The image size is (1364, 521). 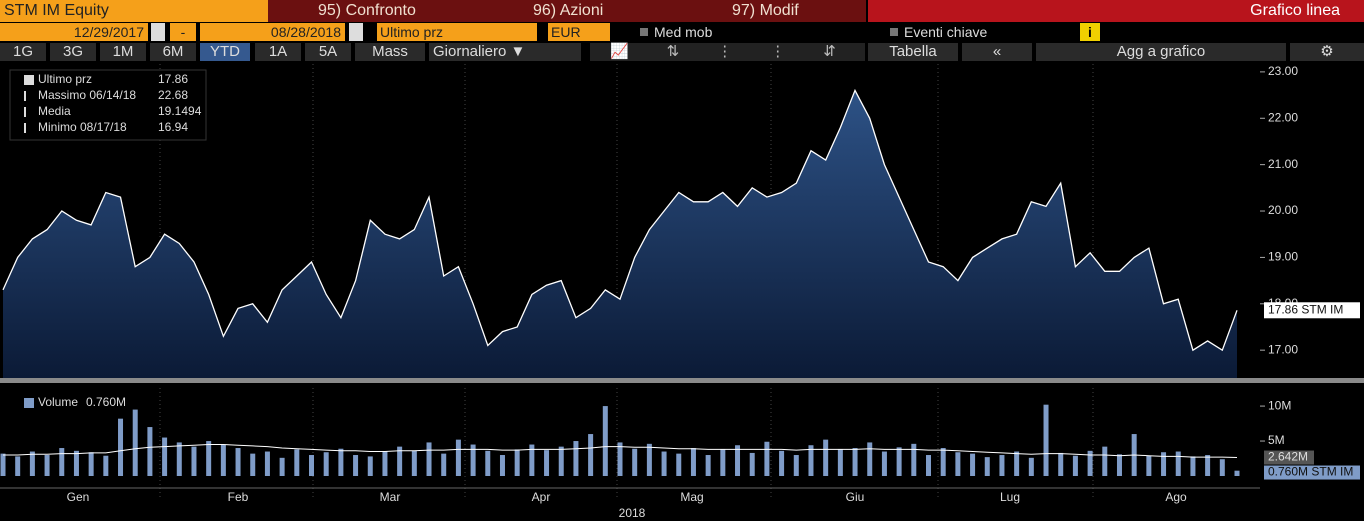 I want to click on period-button: YTD, so click(x=225, y=52).